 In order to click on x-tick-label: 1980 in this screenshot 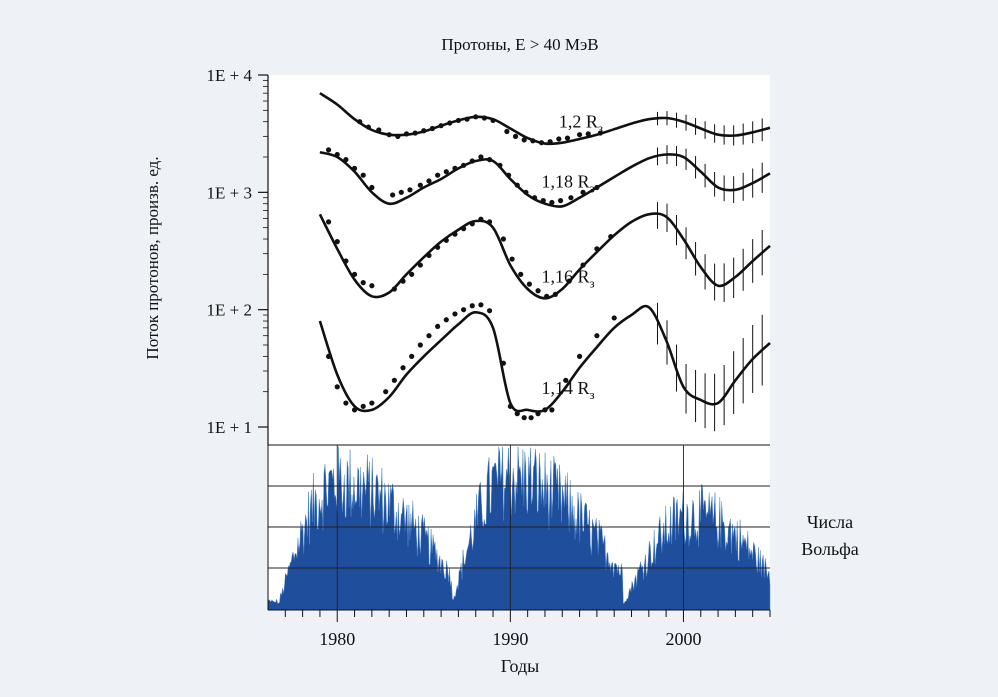, I will do `click(337, 639)`.